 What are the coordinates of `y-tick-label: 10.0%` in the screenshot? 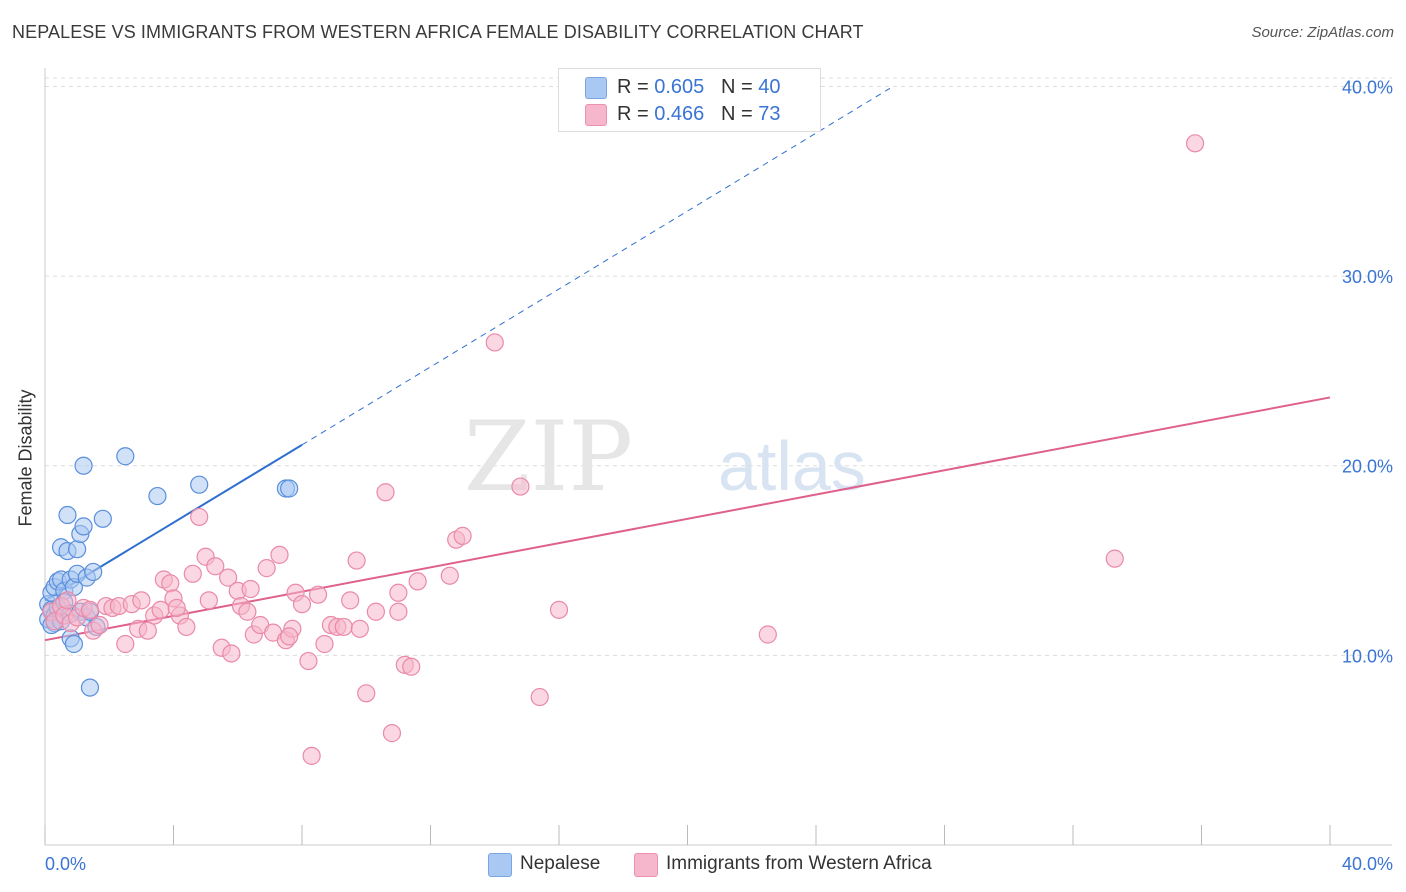 It's located at (1367, 656).